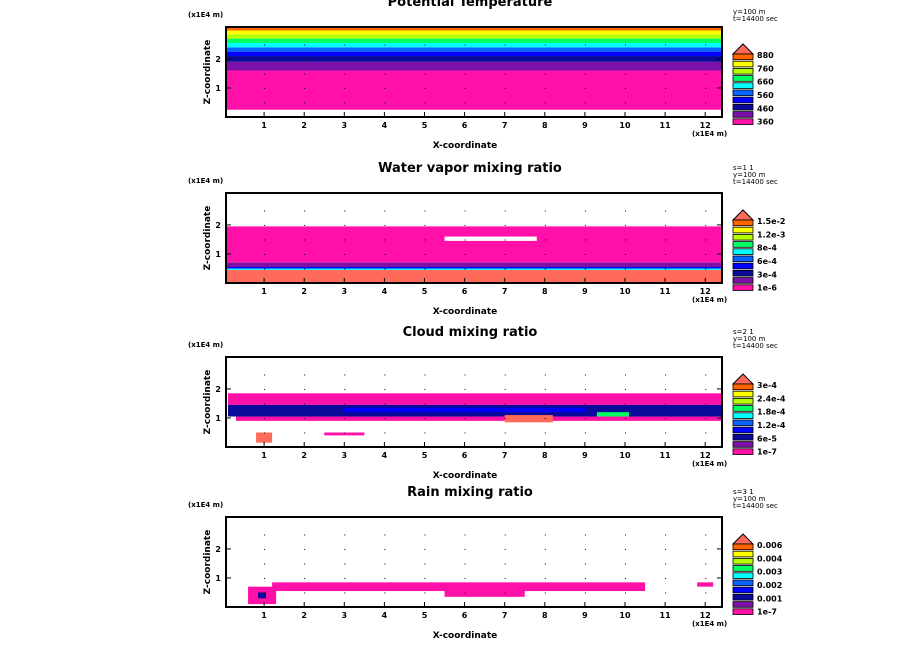 This screenshot has width=904, height=654. What do you see at coordinates (709, 300) in the screenshot?
I see `x-unit-label: (x1E4 m)` at bounding box center [709, 300].